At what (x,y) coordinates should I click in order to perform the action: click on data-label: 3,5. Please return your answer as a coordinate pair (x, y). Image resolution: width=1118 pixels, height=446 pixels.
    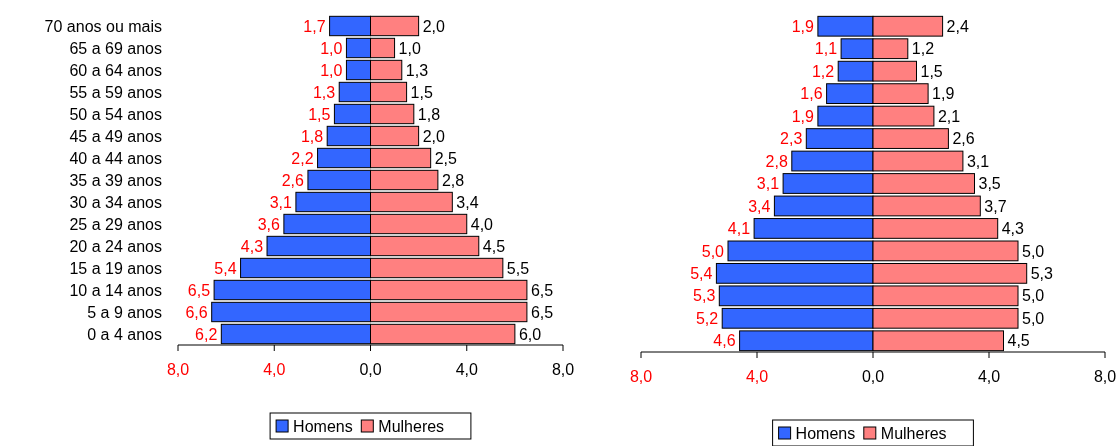
    Looking at the image, I should click on (989, 184).